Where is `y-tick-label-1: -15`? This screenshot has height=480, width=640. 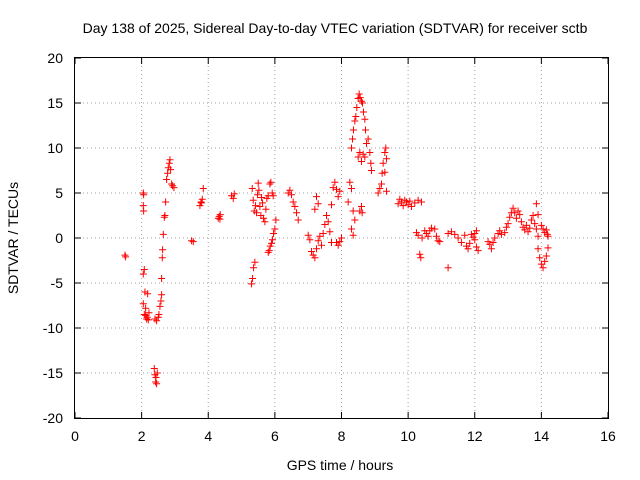
y-tick-label-1: -15 is located at coordinates (53, 373).